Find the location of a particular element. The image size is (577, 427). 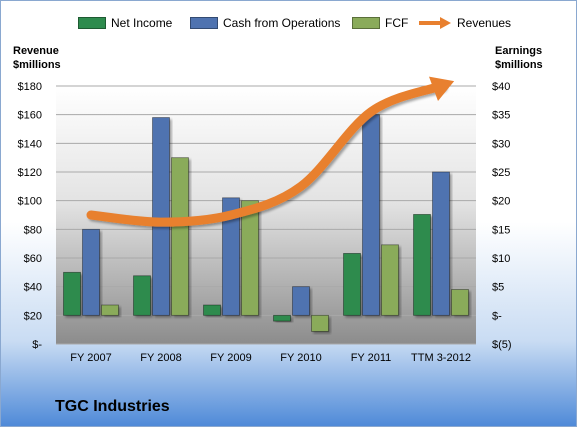

left-axis-tick-label: $80 is located at coordinates (33, 230).